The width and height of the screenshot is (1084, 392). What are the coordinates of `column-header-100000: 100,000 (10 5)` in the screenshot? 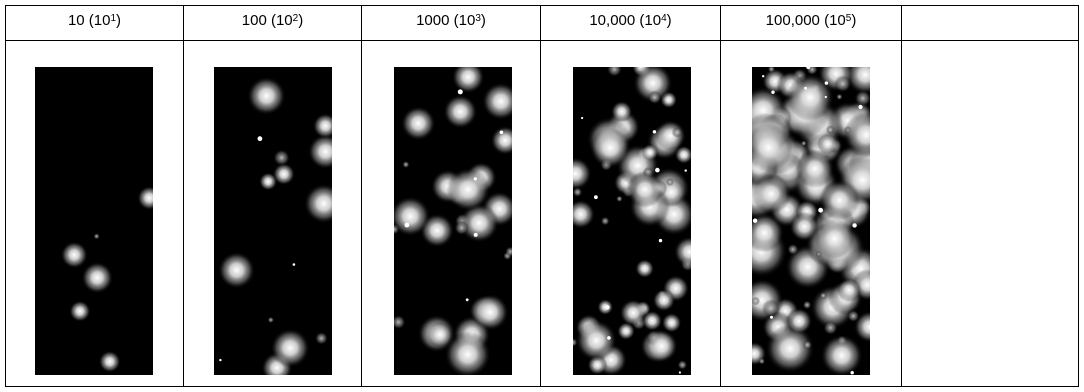 It's located at (811, 20).